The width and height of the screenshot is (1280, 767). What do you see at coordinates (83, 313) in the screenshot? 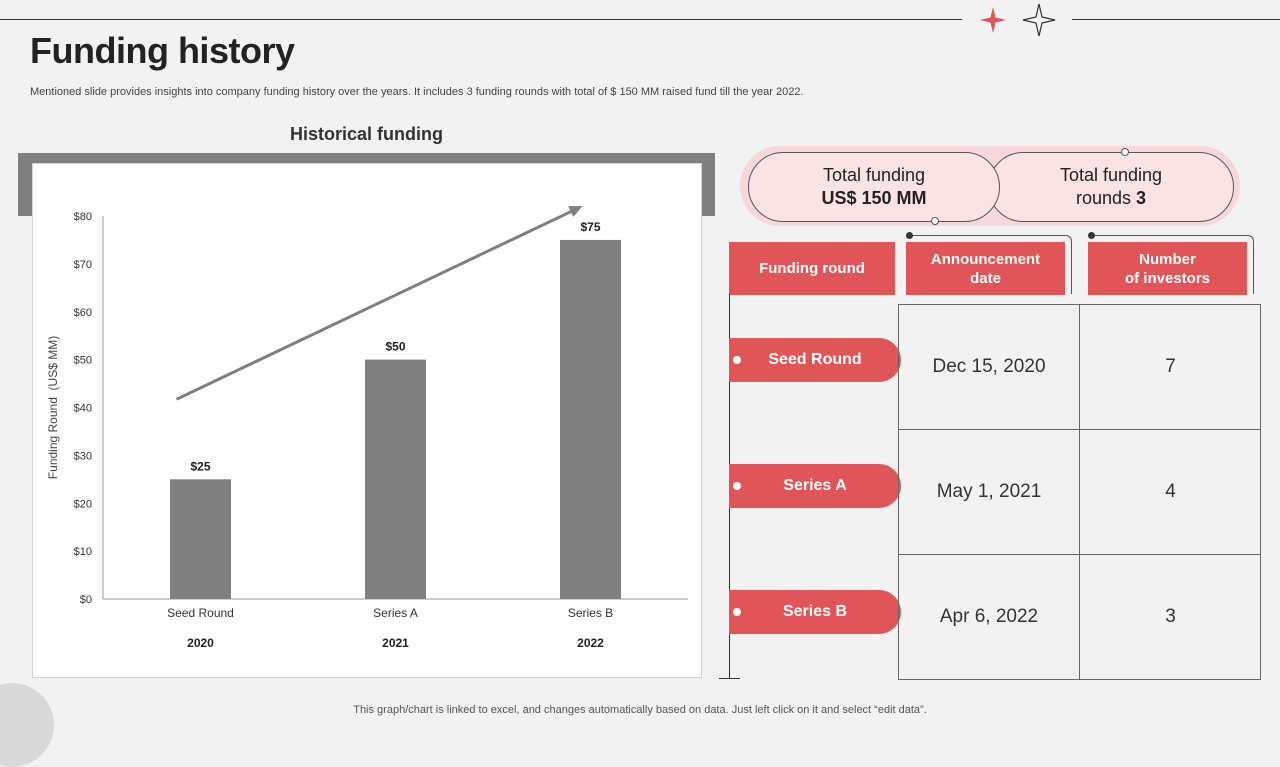
I see `y-tick-label: $60` at bounding box center [83, 313].